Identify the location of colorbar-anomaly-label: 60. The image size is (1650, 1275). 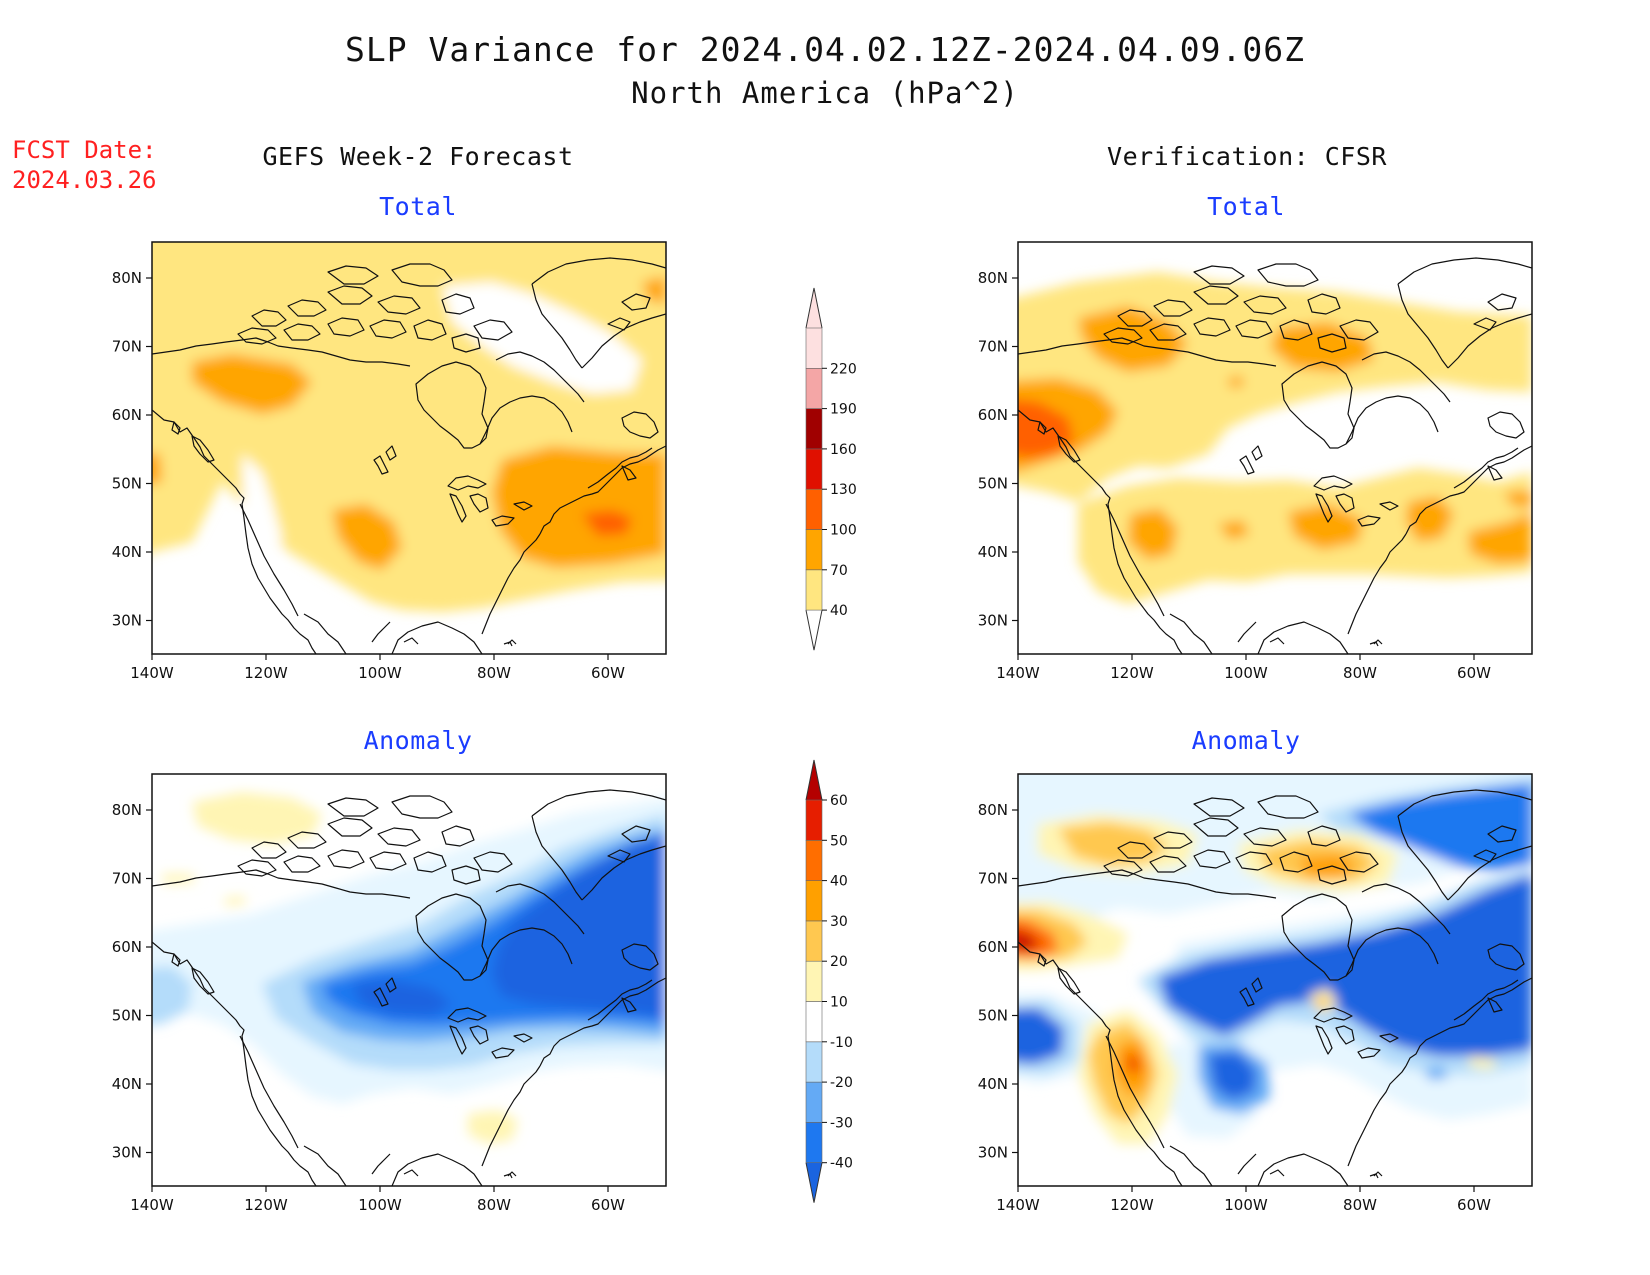
(839, 801).